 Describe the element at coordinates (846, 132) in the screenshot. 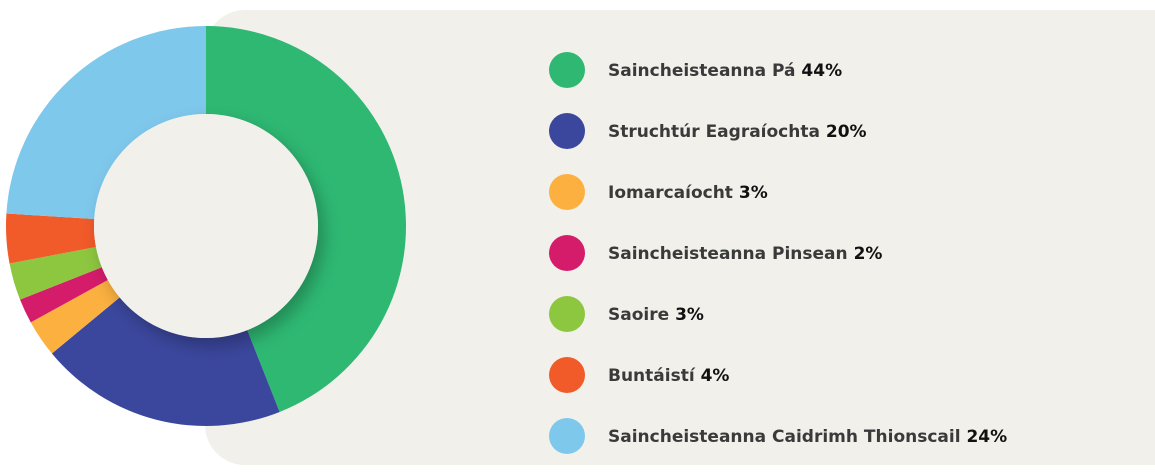

I see `legend-value: 20%` at that location.